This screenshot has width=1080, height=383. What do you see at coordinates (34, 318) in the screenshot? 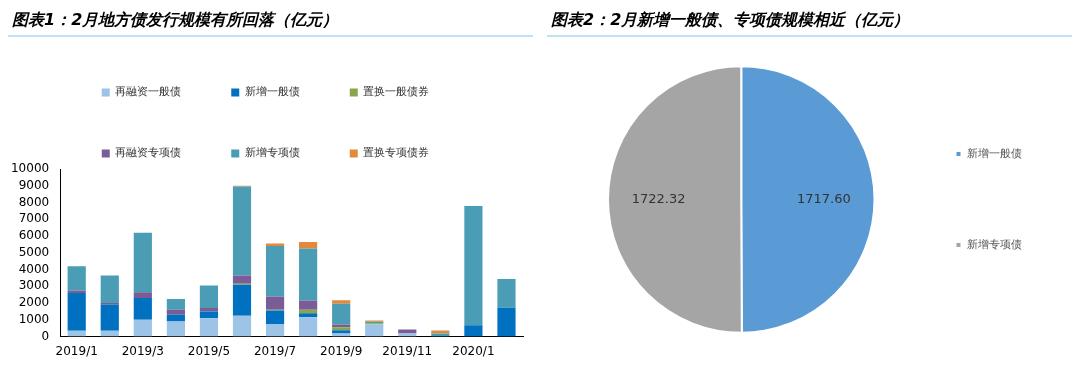
I see `y-tick-label: 1000` at bounding box center [34, 318].